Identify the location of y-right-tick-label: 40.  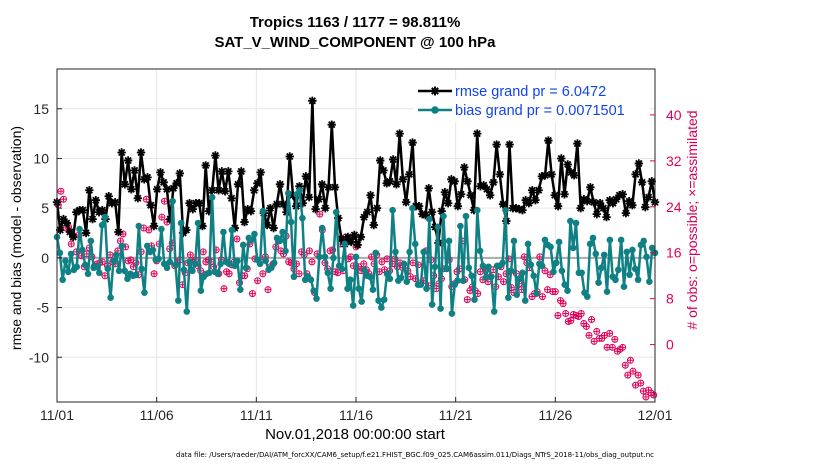
(674, 115).